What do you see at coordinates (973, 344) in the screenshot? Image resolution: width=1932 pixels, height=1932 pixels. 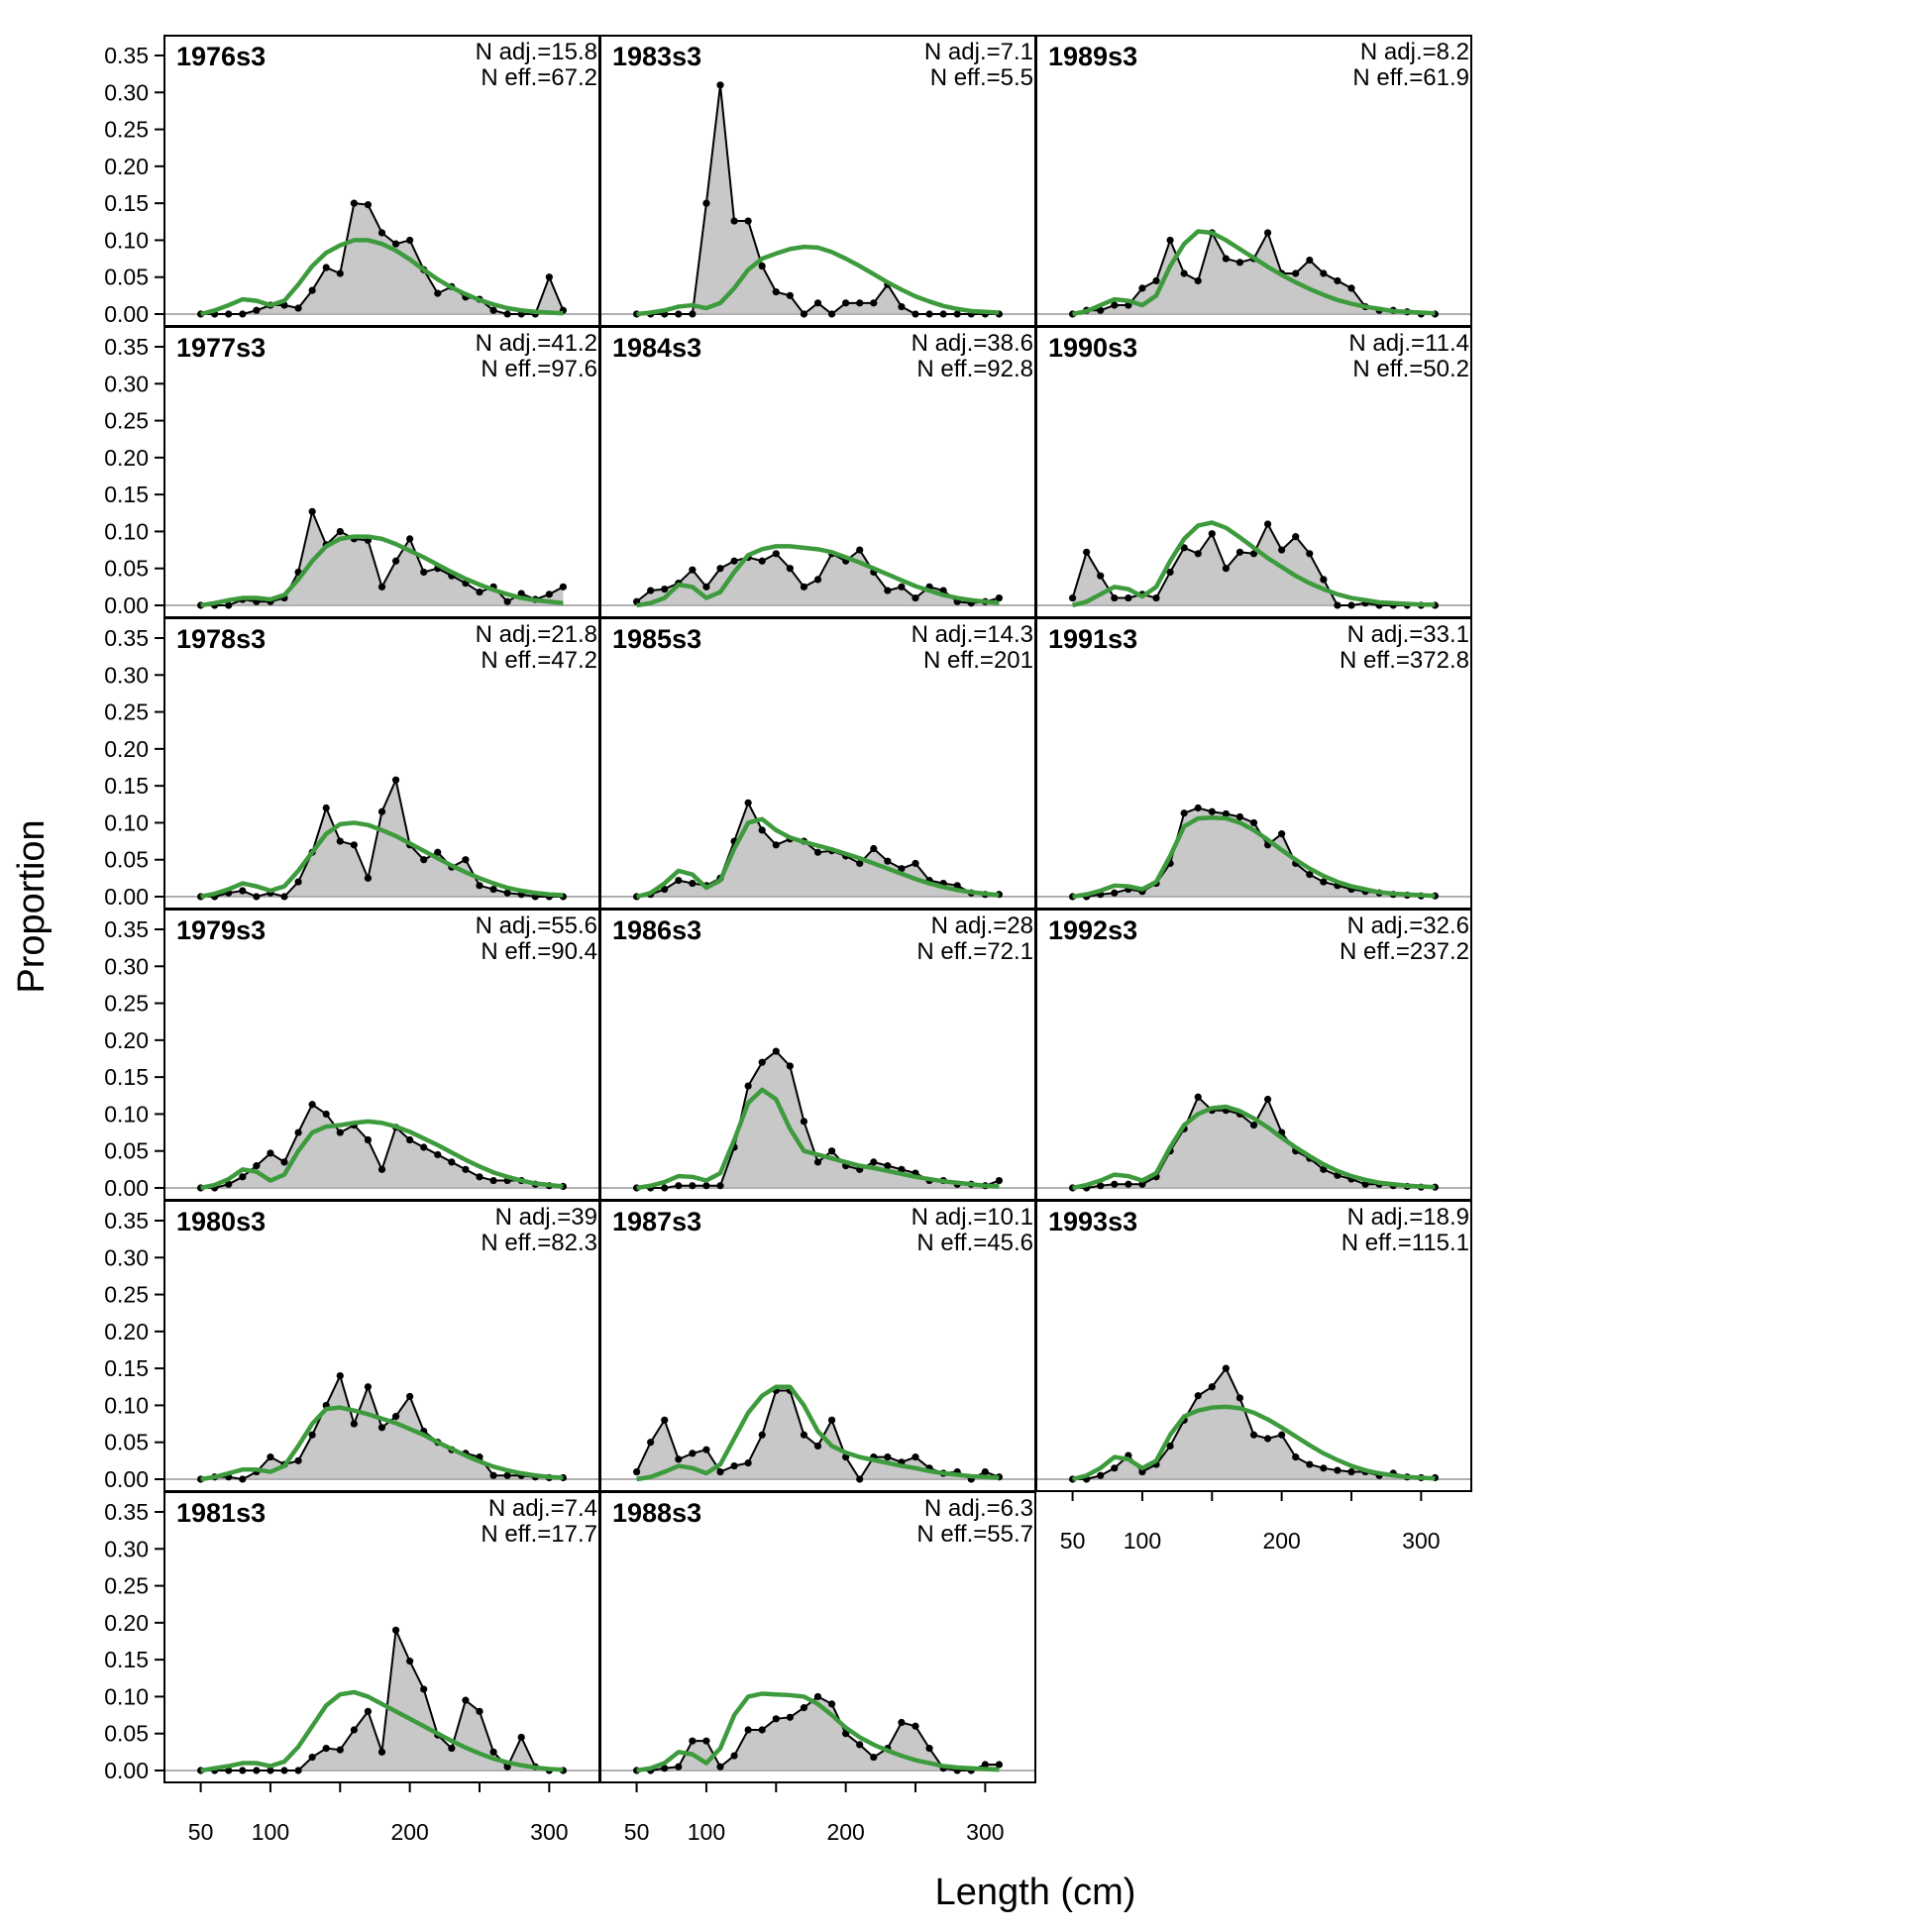 I see `panel-n-adj: N adj.=38.6` at bounding box center [973, 344].